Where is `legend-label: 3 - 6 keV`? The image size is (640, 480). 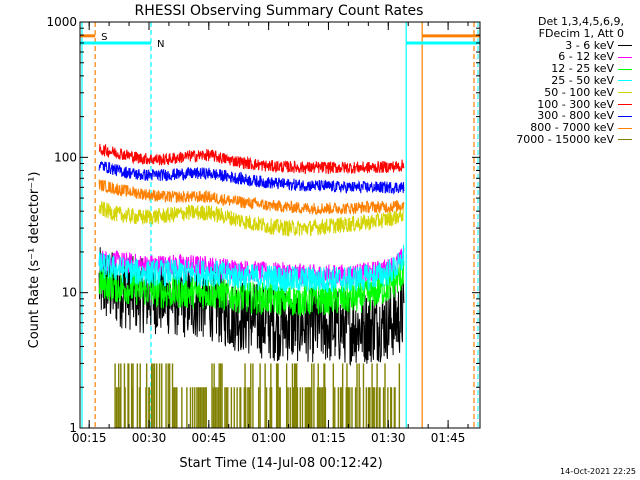
legend-label: 3 - 6 keV is located at coordinates (589, 45).